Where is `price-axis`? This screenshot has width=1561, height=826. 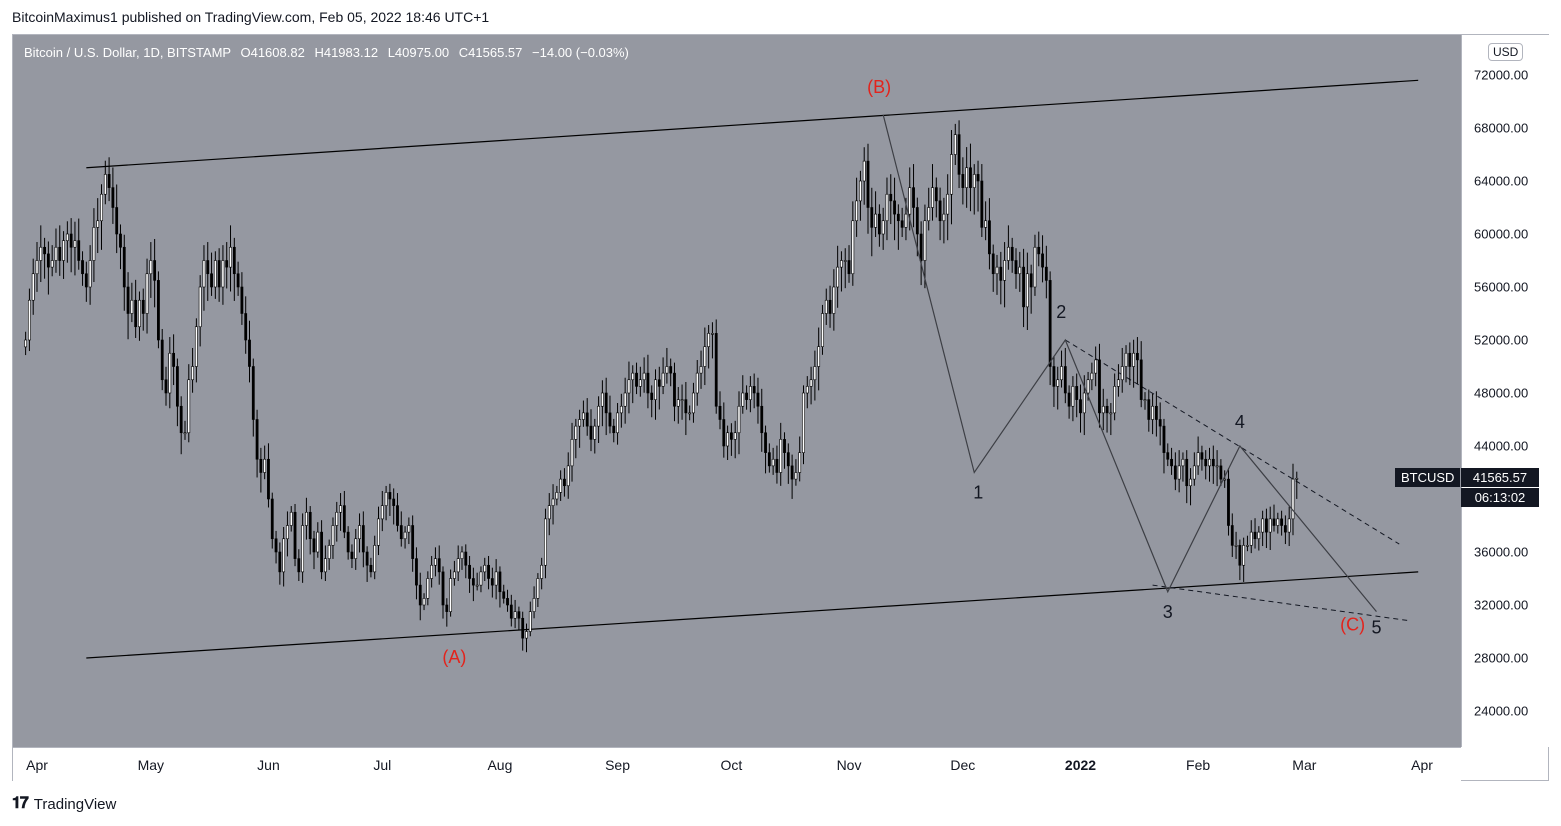 price-axis is located at coordinates (1505, 391).